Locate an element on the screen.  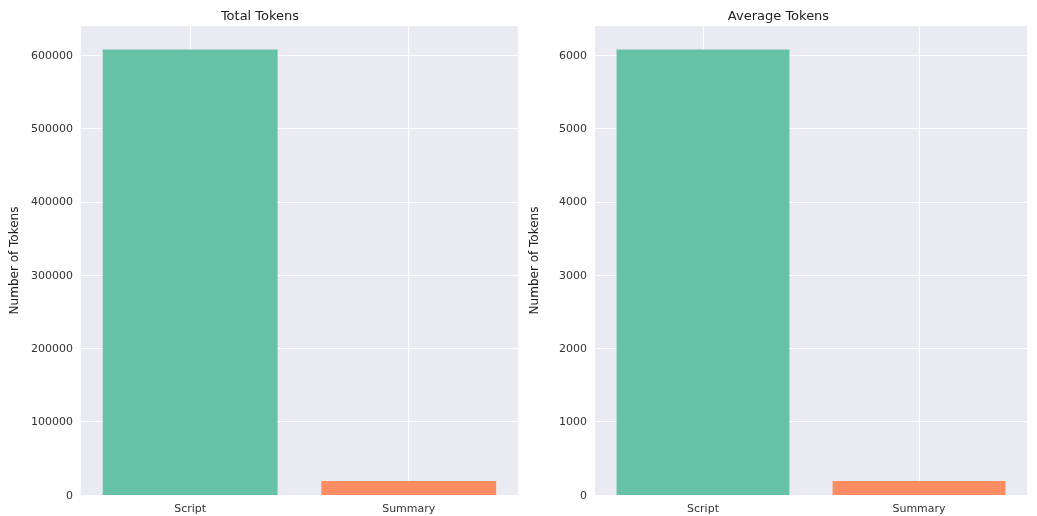
y-tick-label: 6000 is located at coordinates (573, 55).